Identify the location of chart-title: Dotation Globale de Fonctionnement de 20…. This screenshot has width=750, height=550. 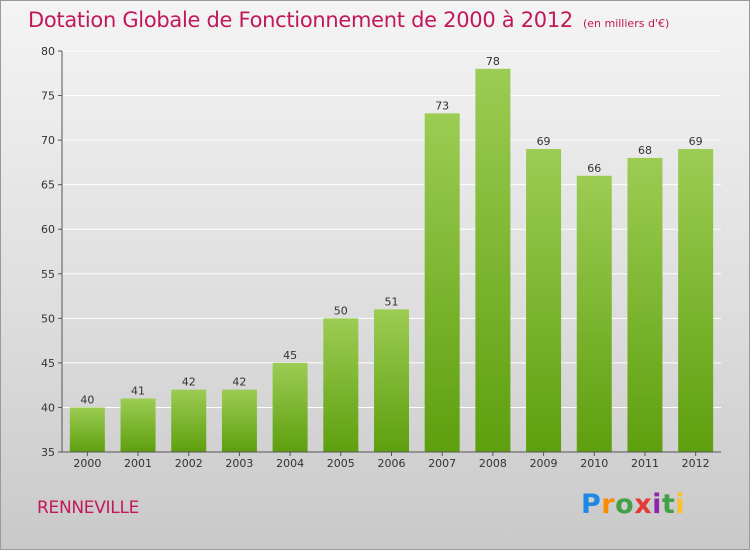
(348, 20).